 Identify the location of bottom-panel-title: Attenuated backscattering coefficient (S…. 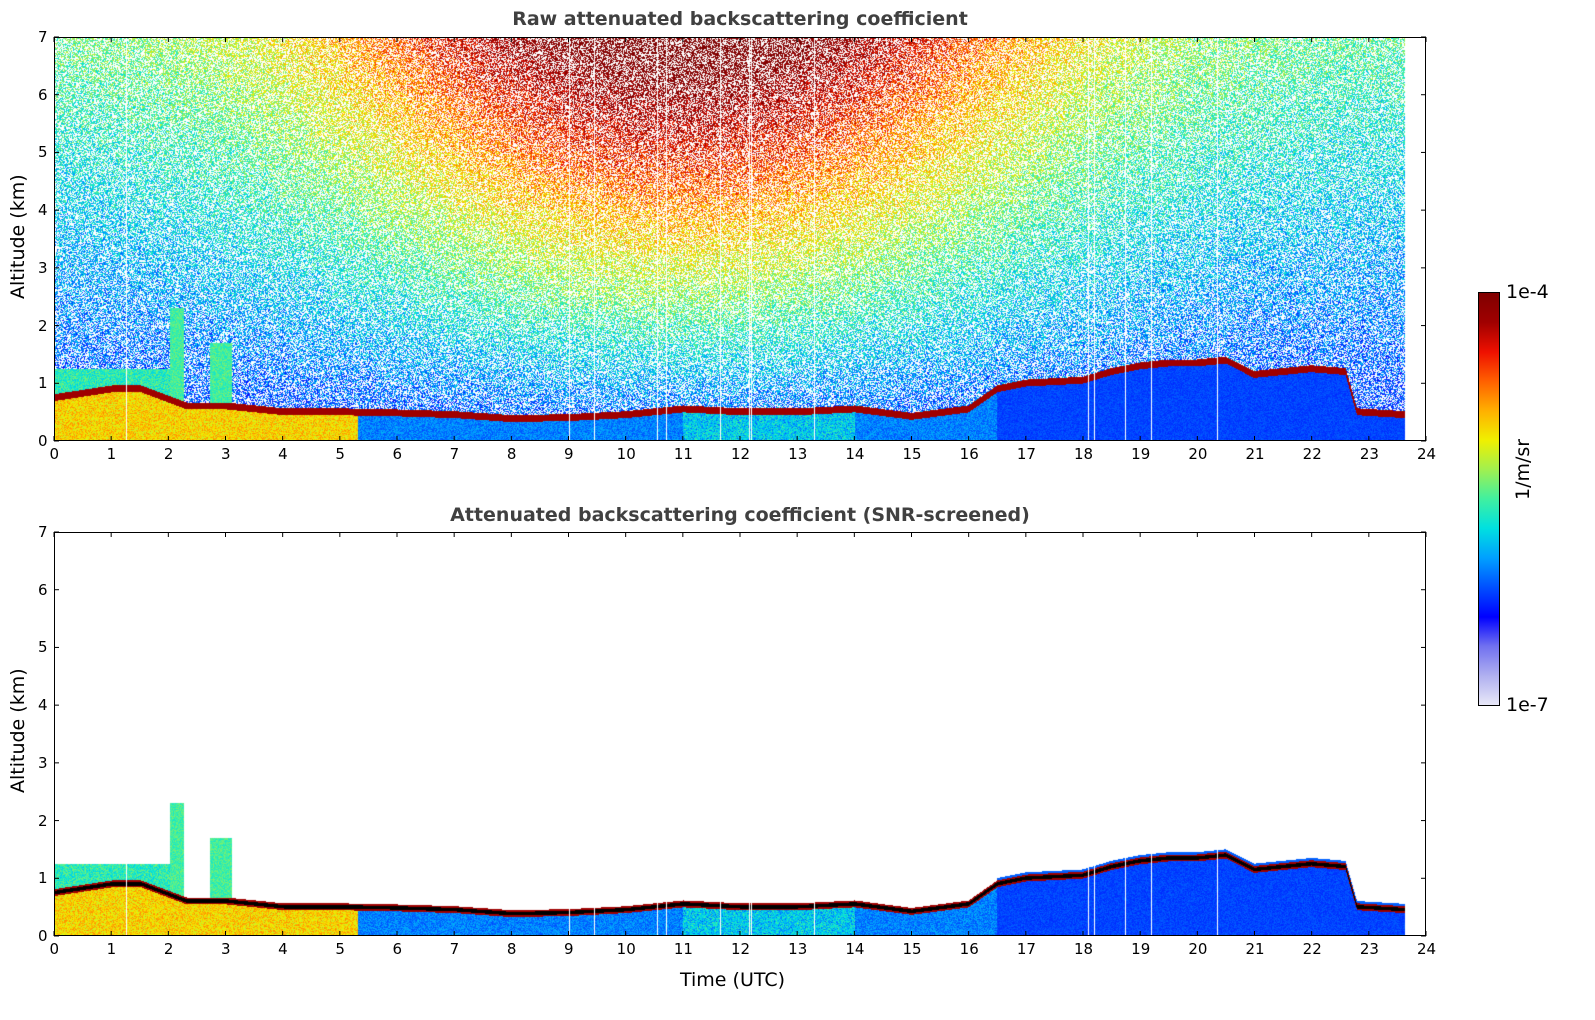
(740, 515).